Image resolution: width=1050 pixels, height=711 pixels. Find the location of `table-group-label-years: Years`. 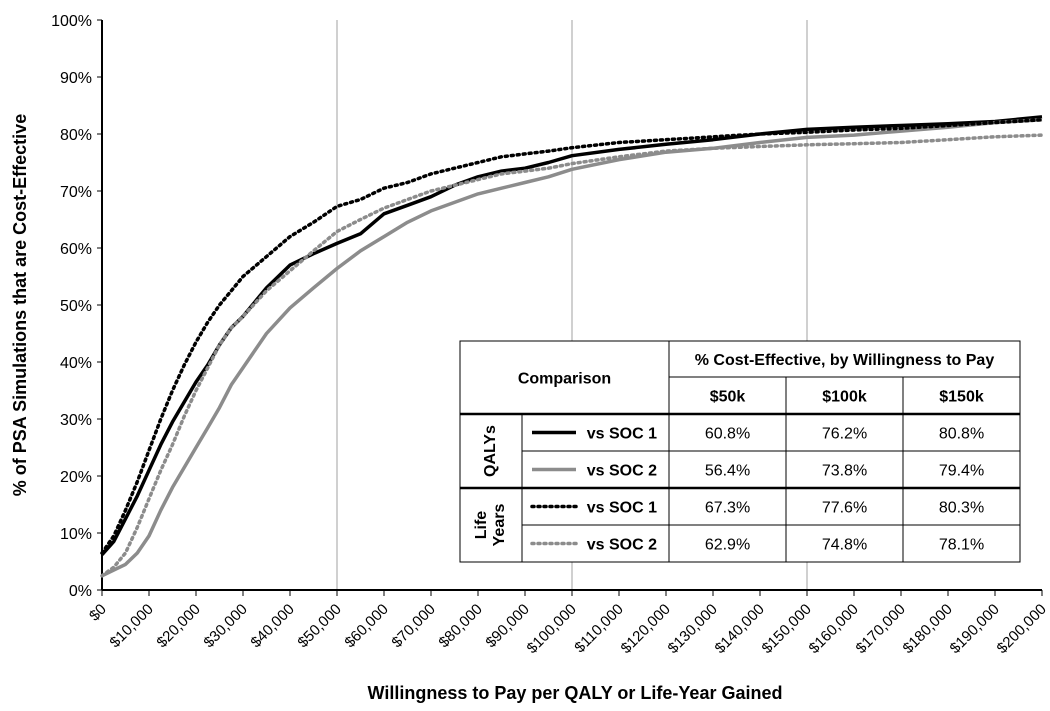

table-group-label-years: Years is located at coordinates (499, 525).